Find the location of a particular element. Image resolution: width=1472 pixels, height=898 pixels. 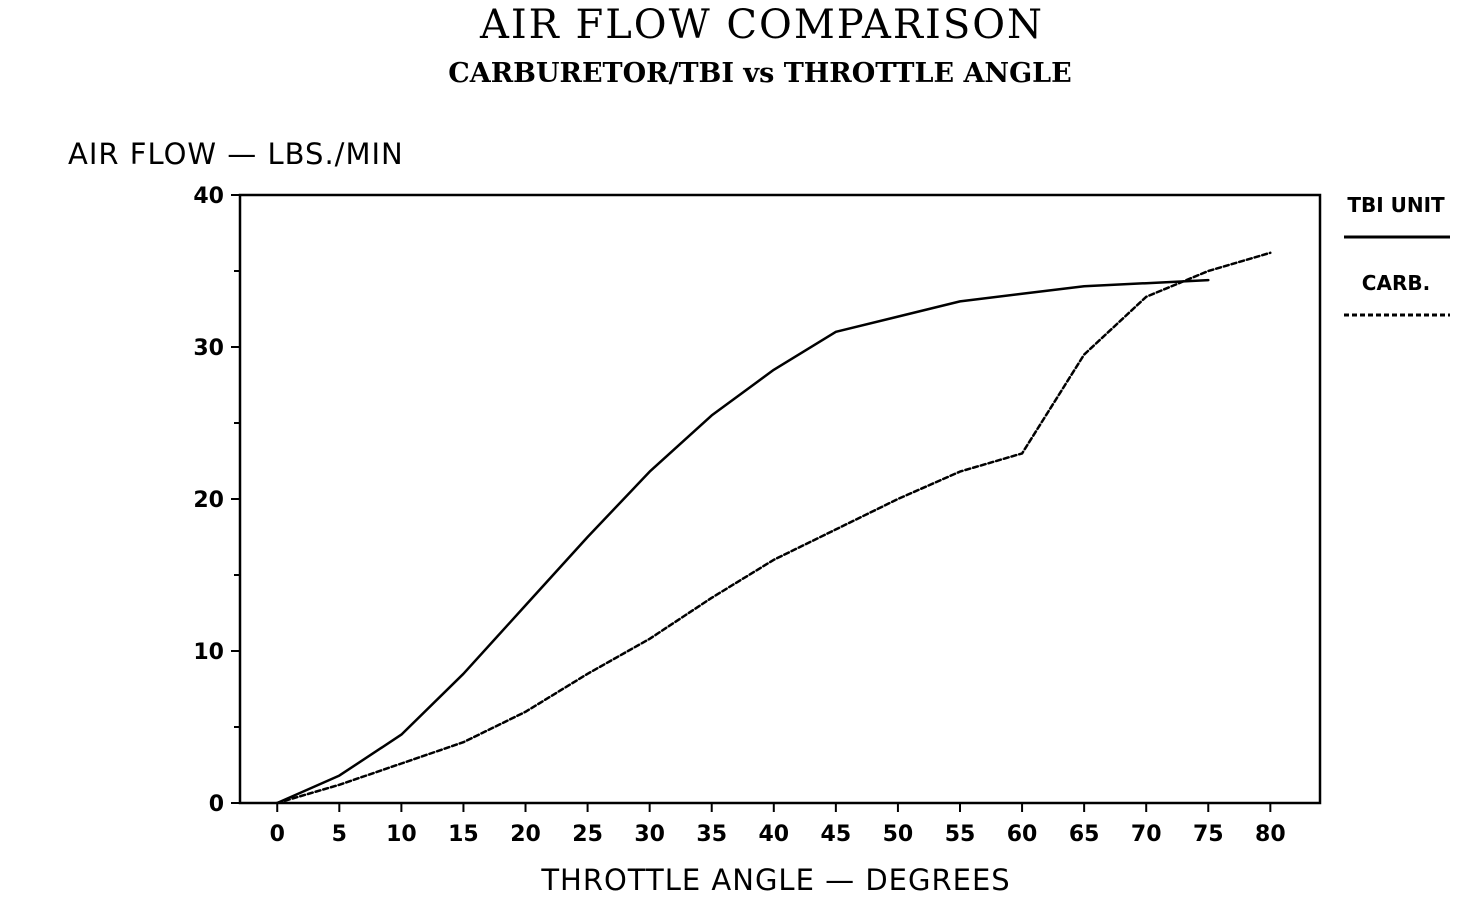

x-tick-label: 45 is located at coordinates (836, 834).